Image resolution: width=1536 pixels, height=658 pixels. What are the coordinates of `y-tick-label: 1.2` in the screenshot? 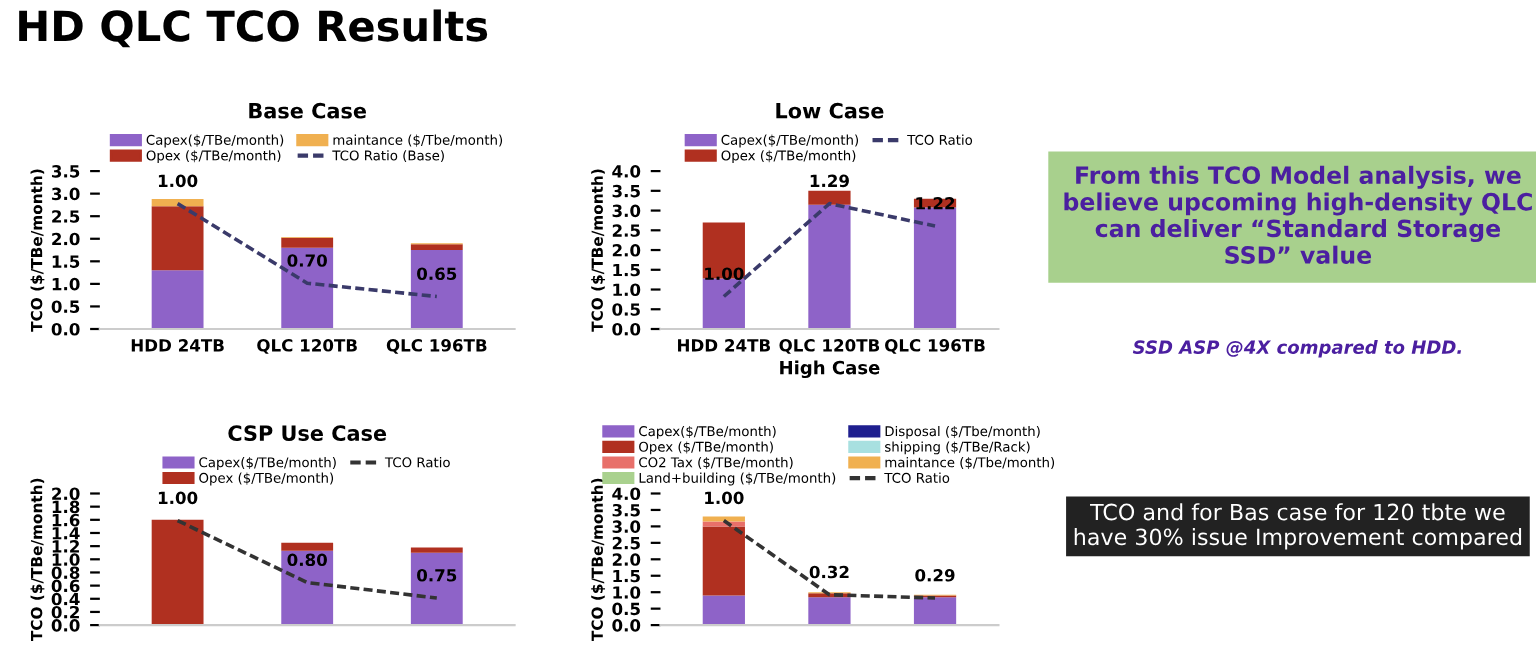 It's located at (65, 546).